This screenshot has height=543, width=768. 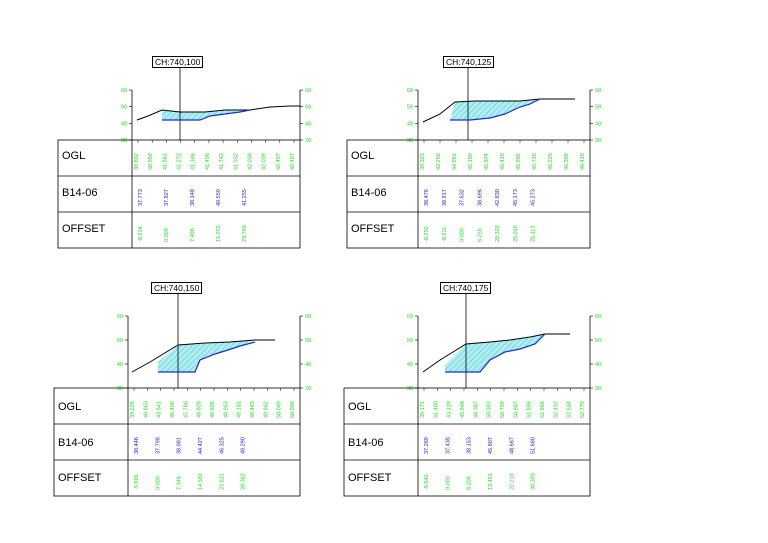 What do you see at coordinates (222, 161) in the screenshot?
I see `ogl-value: 41.742` at bounding box center [222, 161].